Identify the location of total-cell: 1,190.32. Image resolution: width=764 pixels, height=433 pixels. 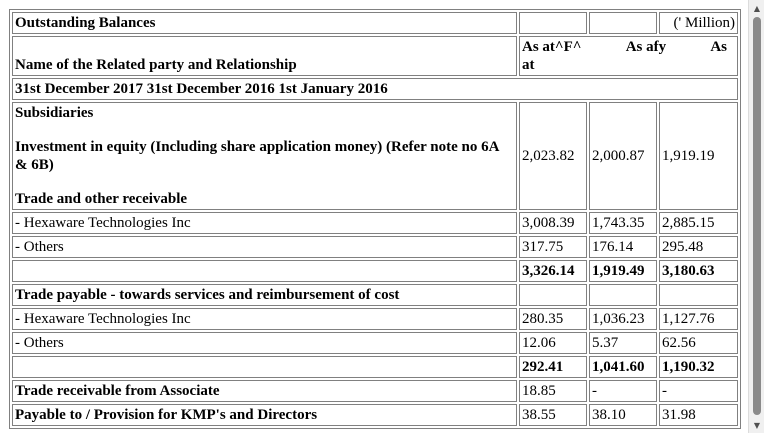
(698, 367).